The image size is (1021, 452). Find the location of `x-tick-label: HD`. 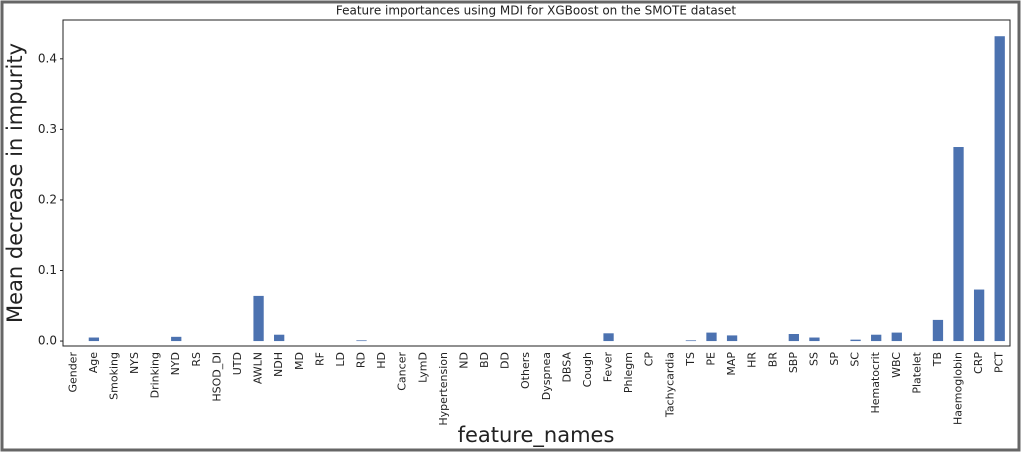

x-tick-label: HD is located at coordinates (381, 360).